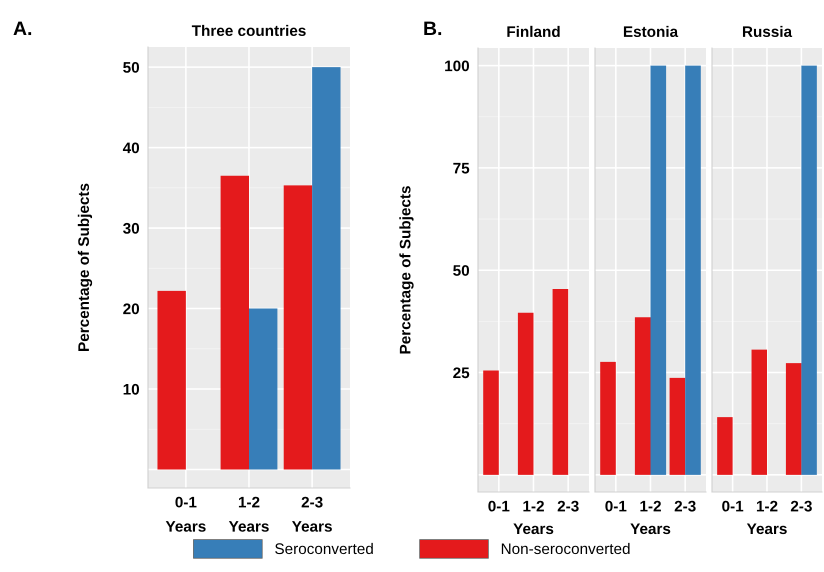 This screenshot has width=824, height=572. I want to click on text: B., so click(433, 29).